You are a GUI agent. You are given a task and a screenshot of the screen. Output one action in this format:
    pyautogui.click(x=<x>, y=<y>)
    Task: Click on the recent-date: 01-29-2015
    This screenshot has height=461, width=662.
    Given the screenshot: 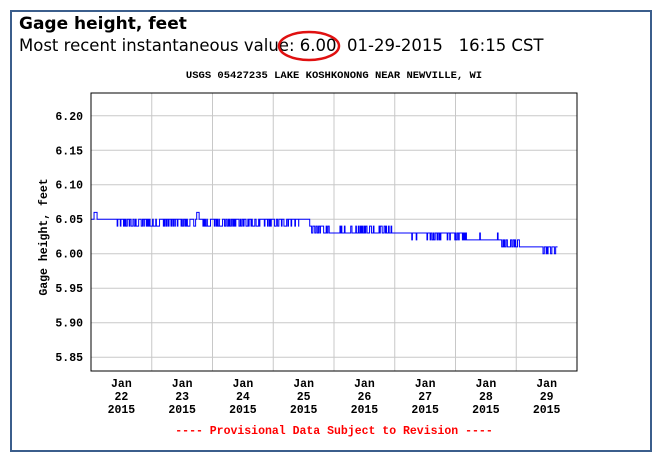 What is the action you would take?
    pyautogui.click(x=395, y=45)
    